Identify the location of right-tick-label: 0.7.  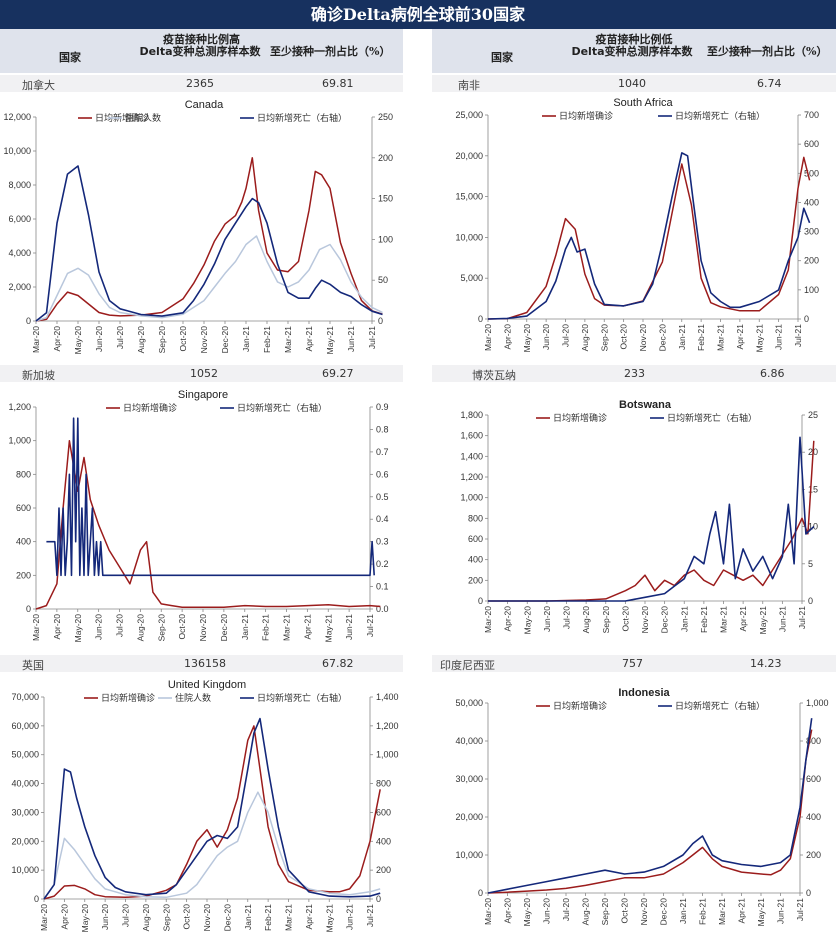
(382, 452).